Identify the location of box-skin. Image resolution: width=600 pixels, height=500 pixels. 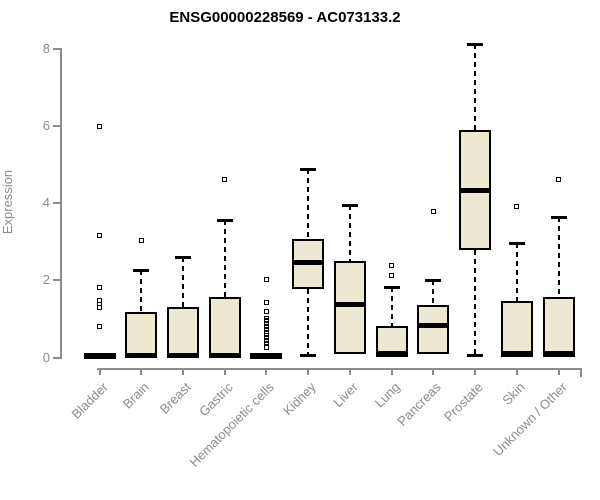
(516, 328).